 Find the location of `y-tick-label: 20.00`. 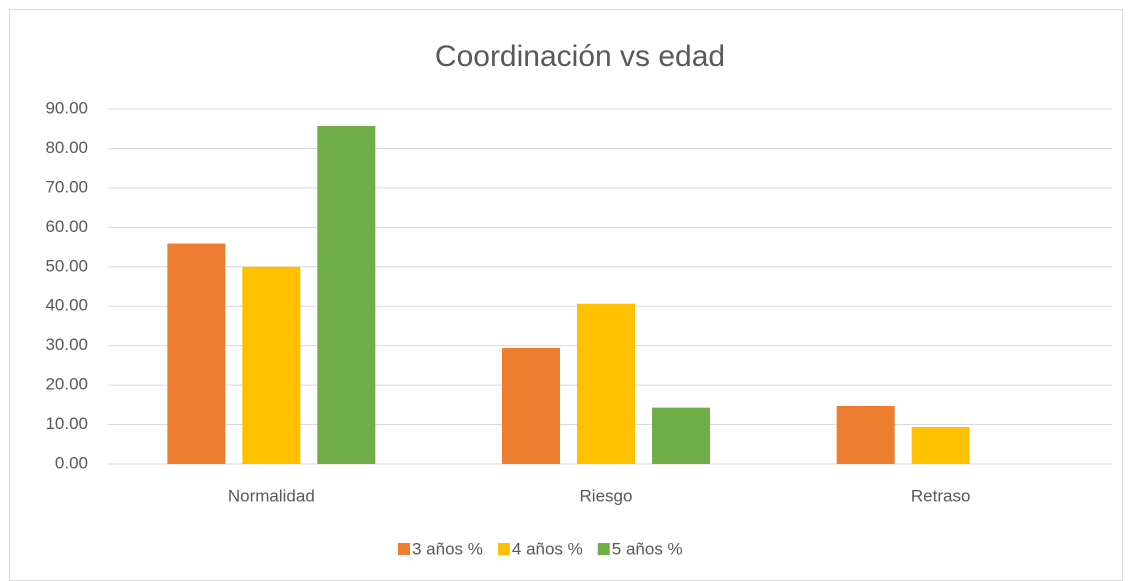

y-tick-label: 20.00 is located at coordinates (66, 384).